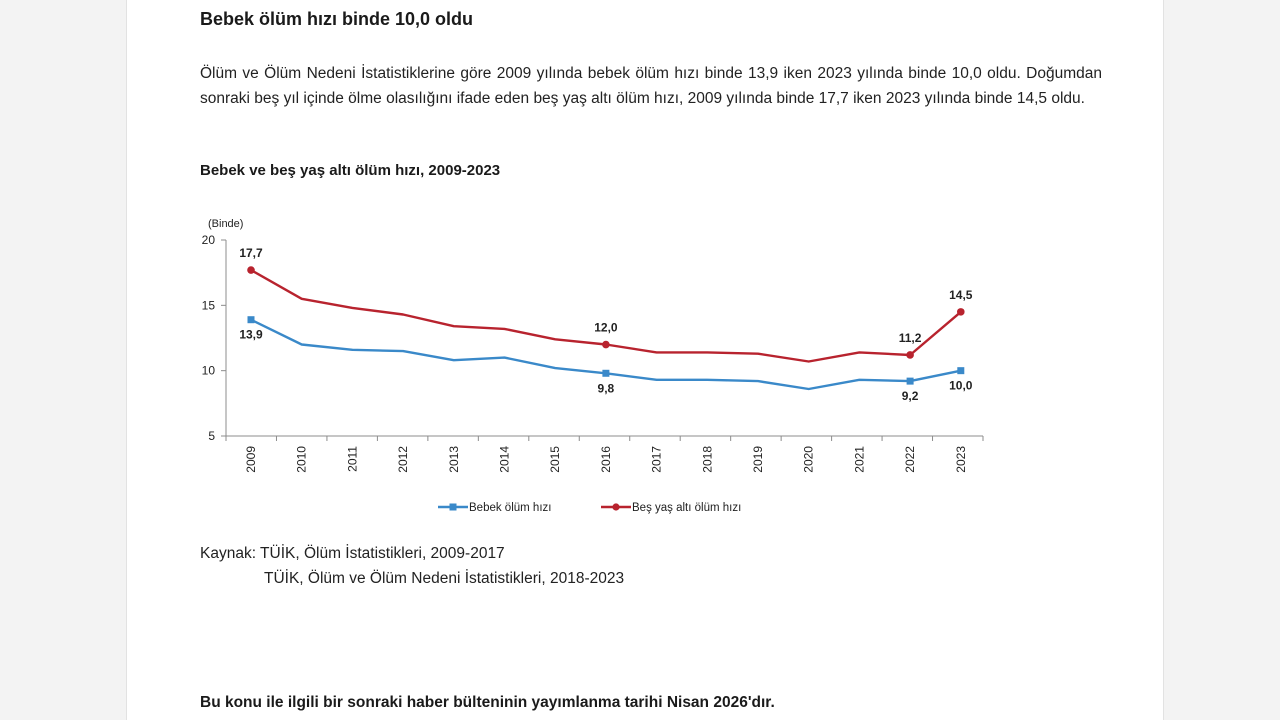  What do you see at coordinates (352, 459) in the screenshot?
I see `x-tick-label: 2011` at bounding box center [352, 459].